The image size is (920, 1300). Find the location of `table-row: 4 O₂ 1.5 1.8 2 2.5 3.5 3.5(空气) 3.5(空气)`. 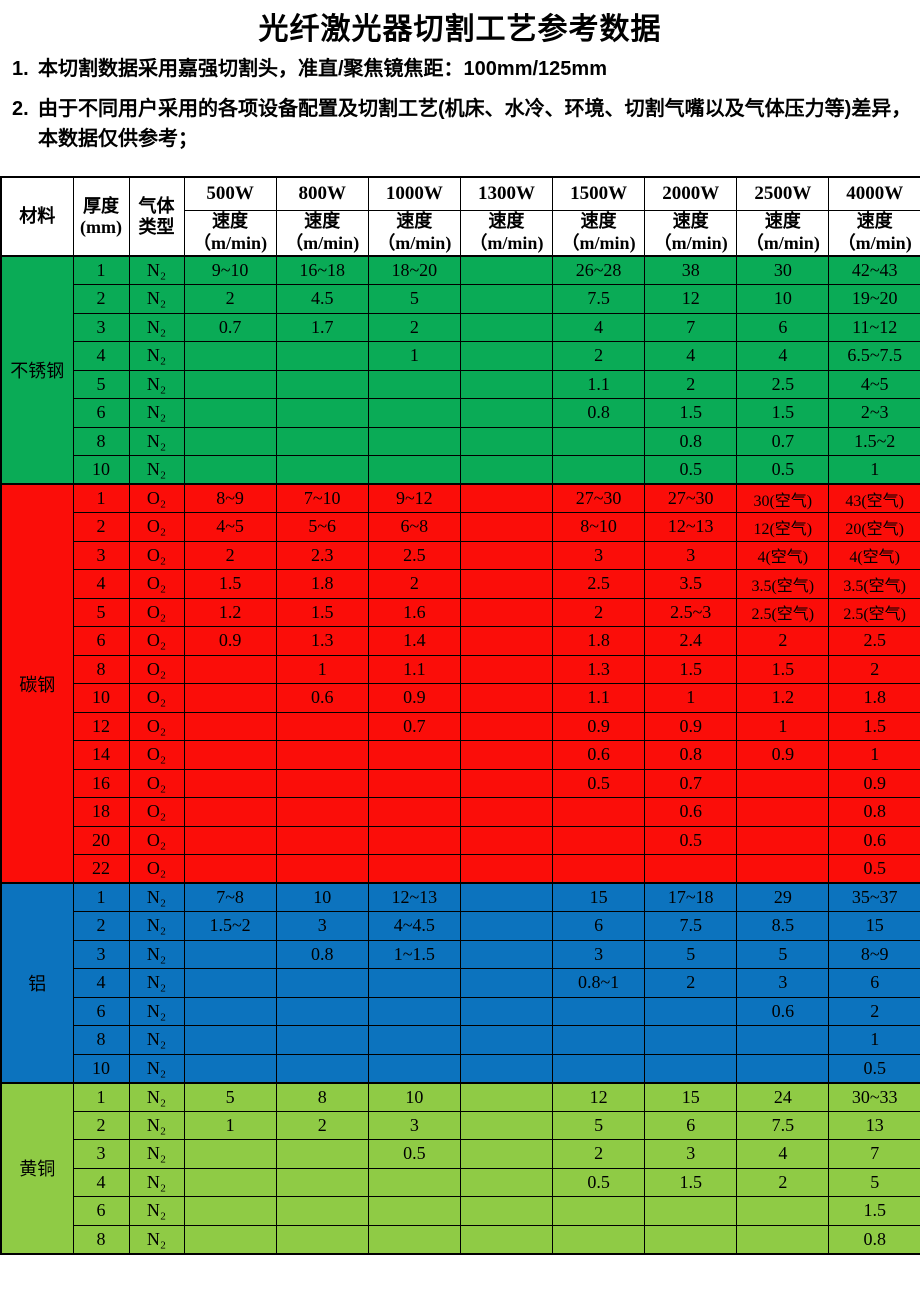

table-row: 4 O₂ 1.5 1.8 2 2.5 3.5 3.5(空气) 3.5(空气) is located at coordinates (460, 584).